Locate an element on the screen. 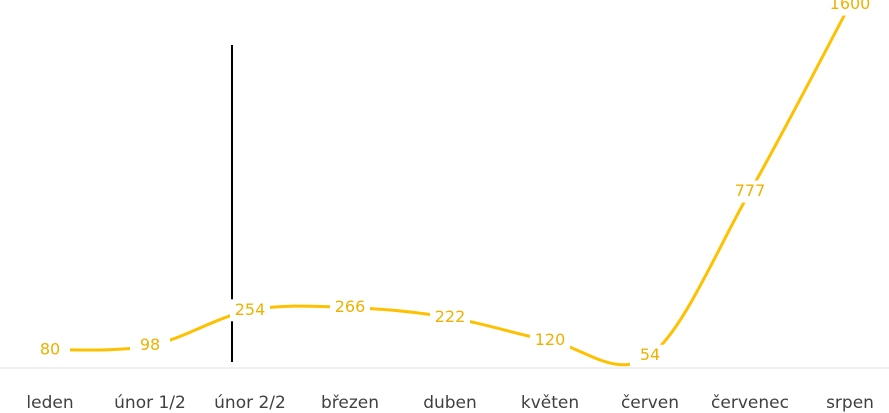  x-tick-label: březen is located at coordinates (350, 403).